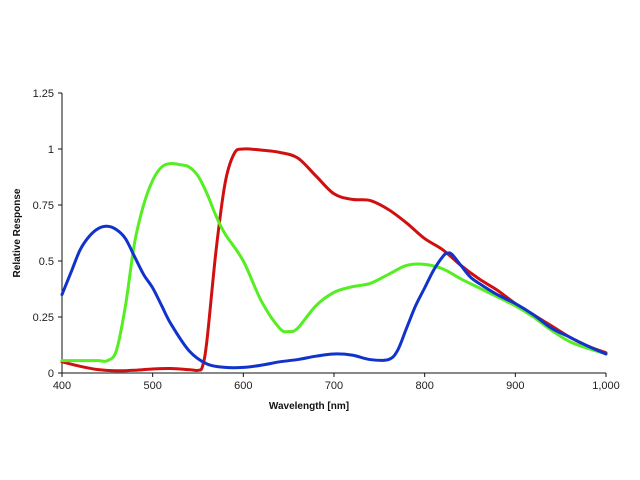  What do you see at coordinates (62, 386) in the screenshot?
I see `x-tick-label: 400` at bounding box center [62, 386].